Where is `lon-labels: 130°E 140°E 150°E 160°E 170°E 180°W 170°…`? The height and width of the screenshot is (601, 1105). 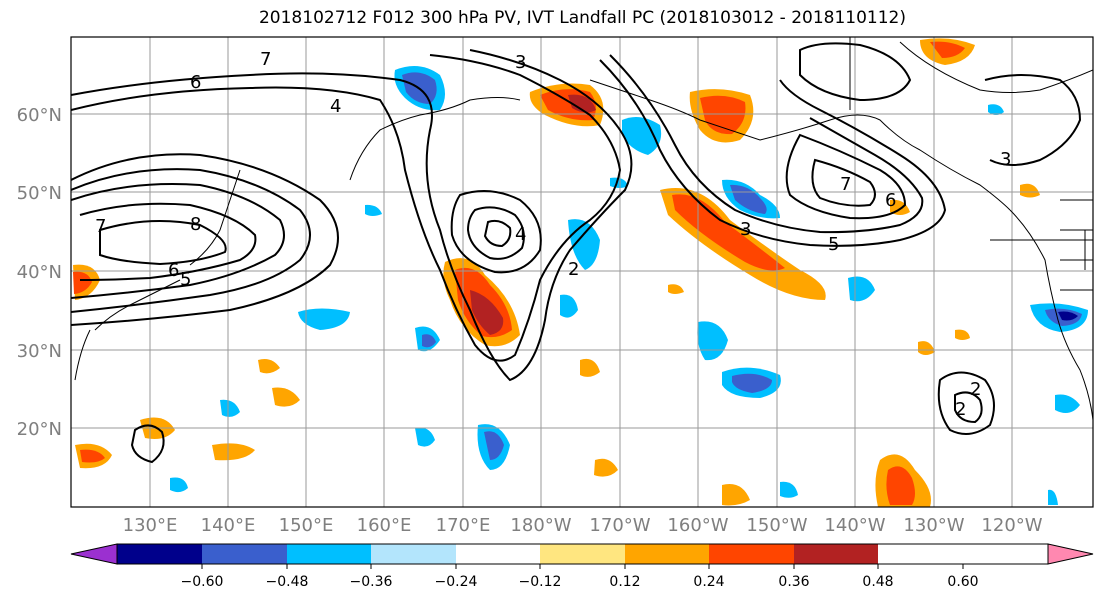 lon-labels: 130°E 140°E 150°E 160°E 170°E 180°W 170°… is located at coordinates (583, 525).